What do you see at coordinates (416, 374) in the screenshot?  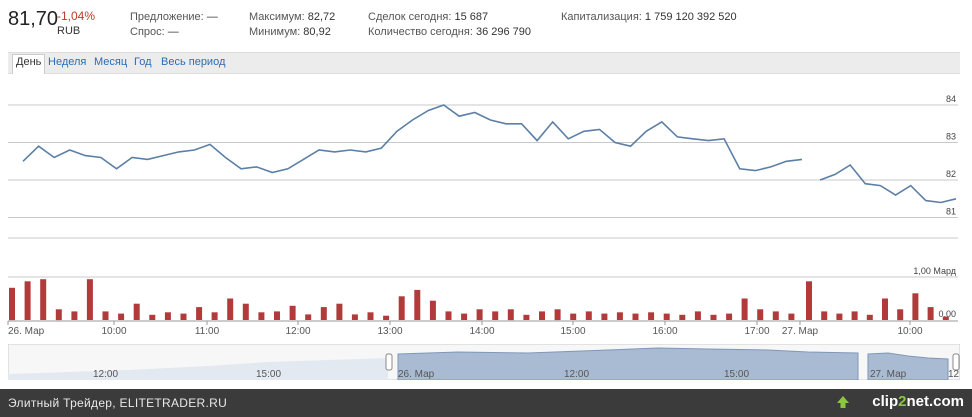 I see `navigator-label: 26. Мар` at bounding box center [416, 374].